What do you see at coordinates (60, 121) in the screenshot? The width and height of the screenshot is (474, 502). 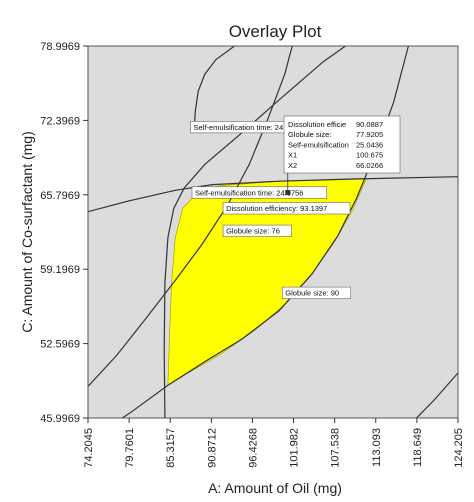 I see `y-tick-label-4: 72.3969` at bounding box center [60, 121].